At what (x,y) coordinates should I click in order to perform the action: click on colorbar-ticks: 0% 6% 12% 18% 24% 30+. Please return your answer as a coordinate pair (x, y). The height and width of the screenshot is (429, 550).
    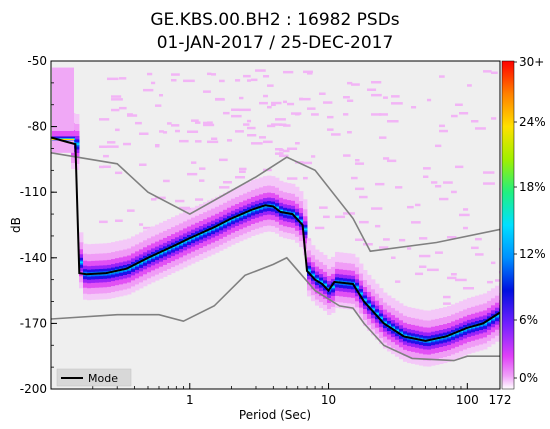
    Looking at the image, I should click on (530, 220).